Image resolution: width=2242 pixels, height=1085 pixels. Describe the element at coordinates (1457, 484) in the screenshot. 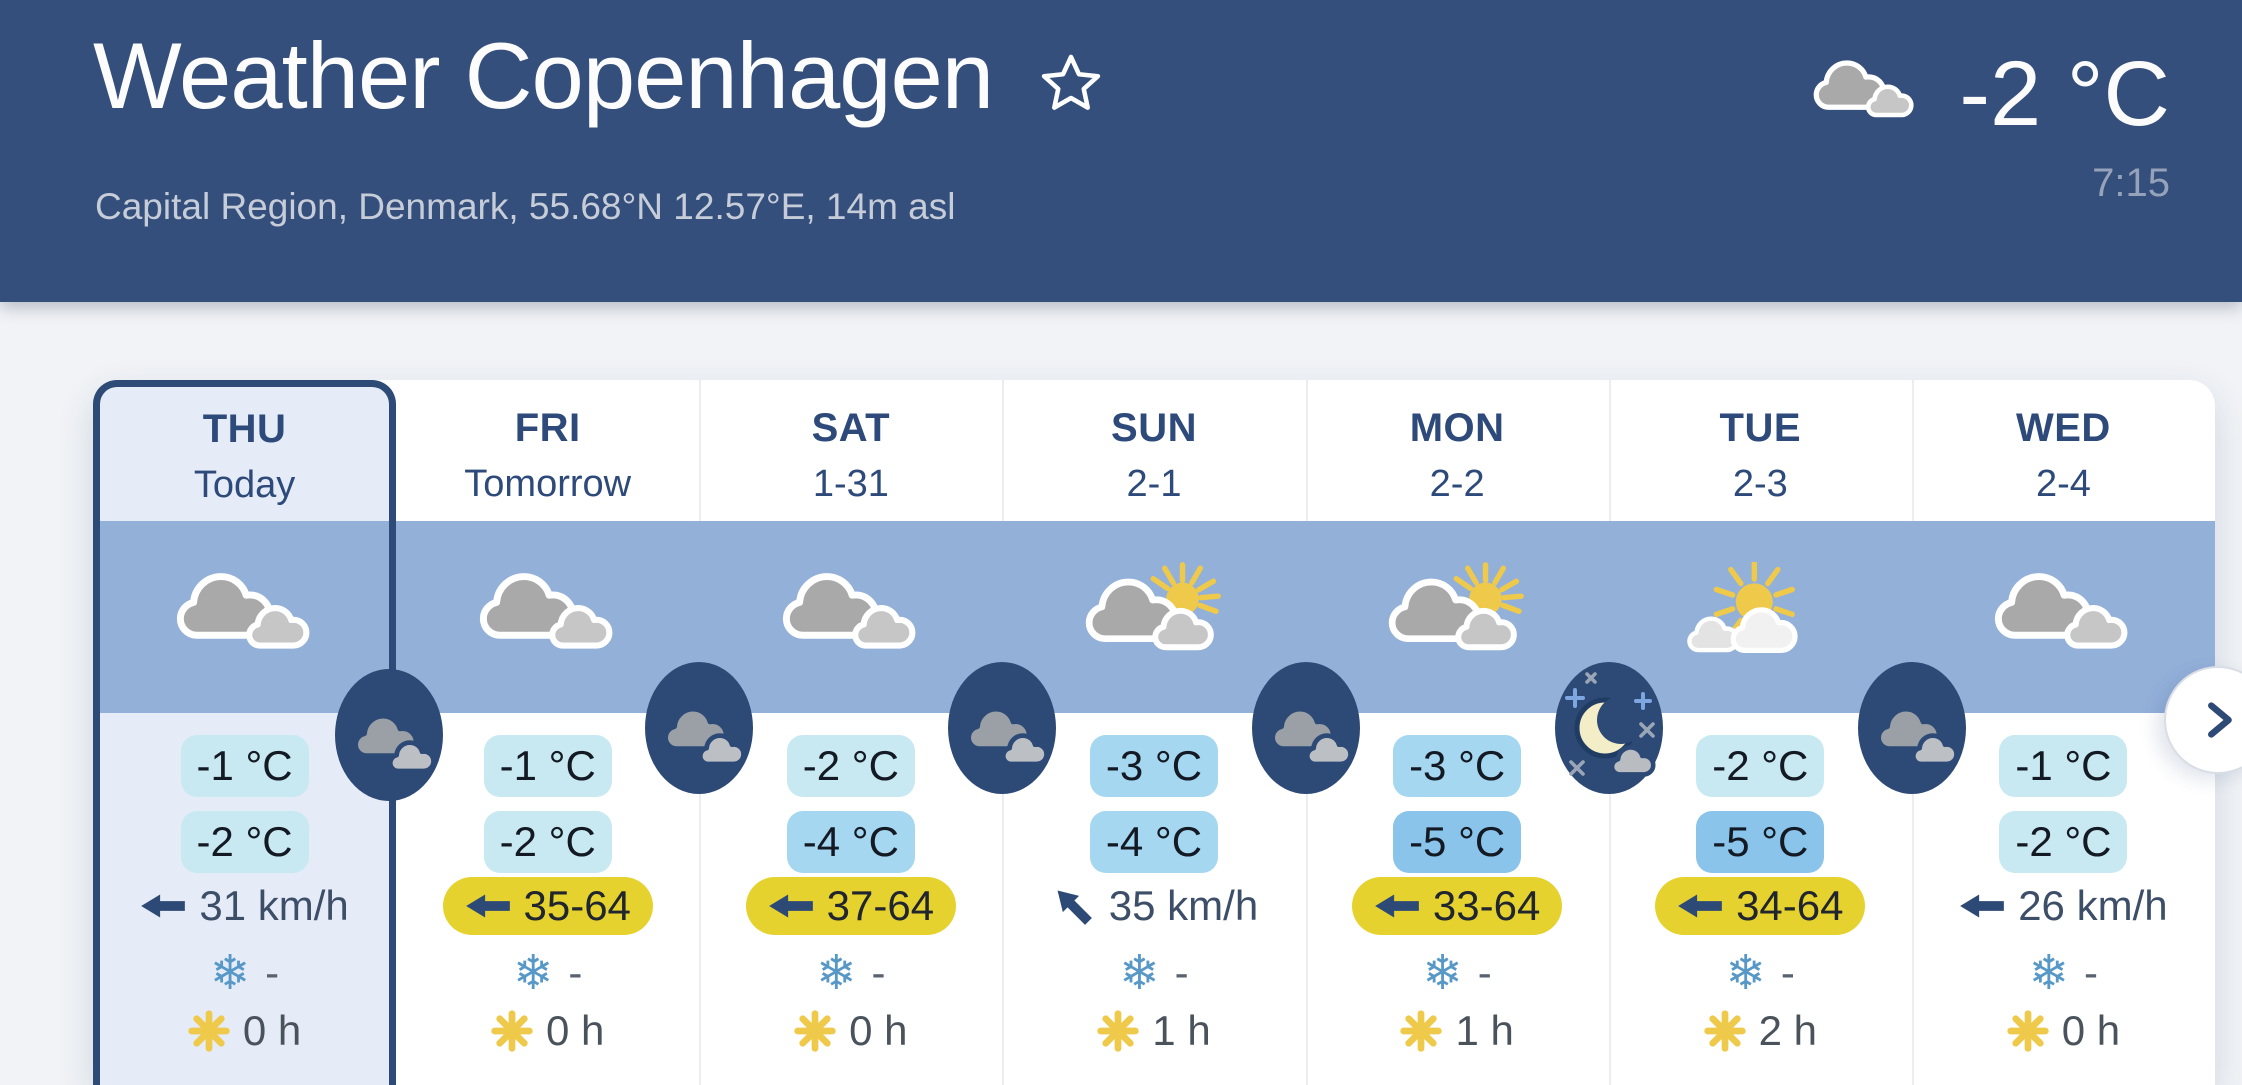

I see `day-date: 2-2` at that location.